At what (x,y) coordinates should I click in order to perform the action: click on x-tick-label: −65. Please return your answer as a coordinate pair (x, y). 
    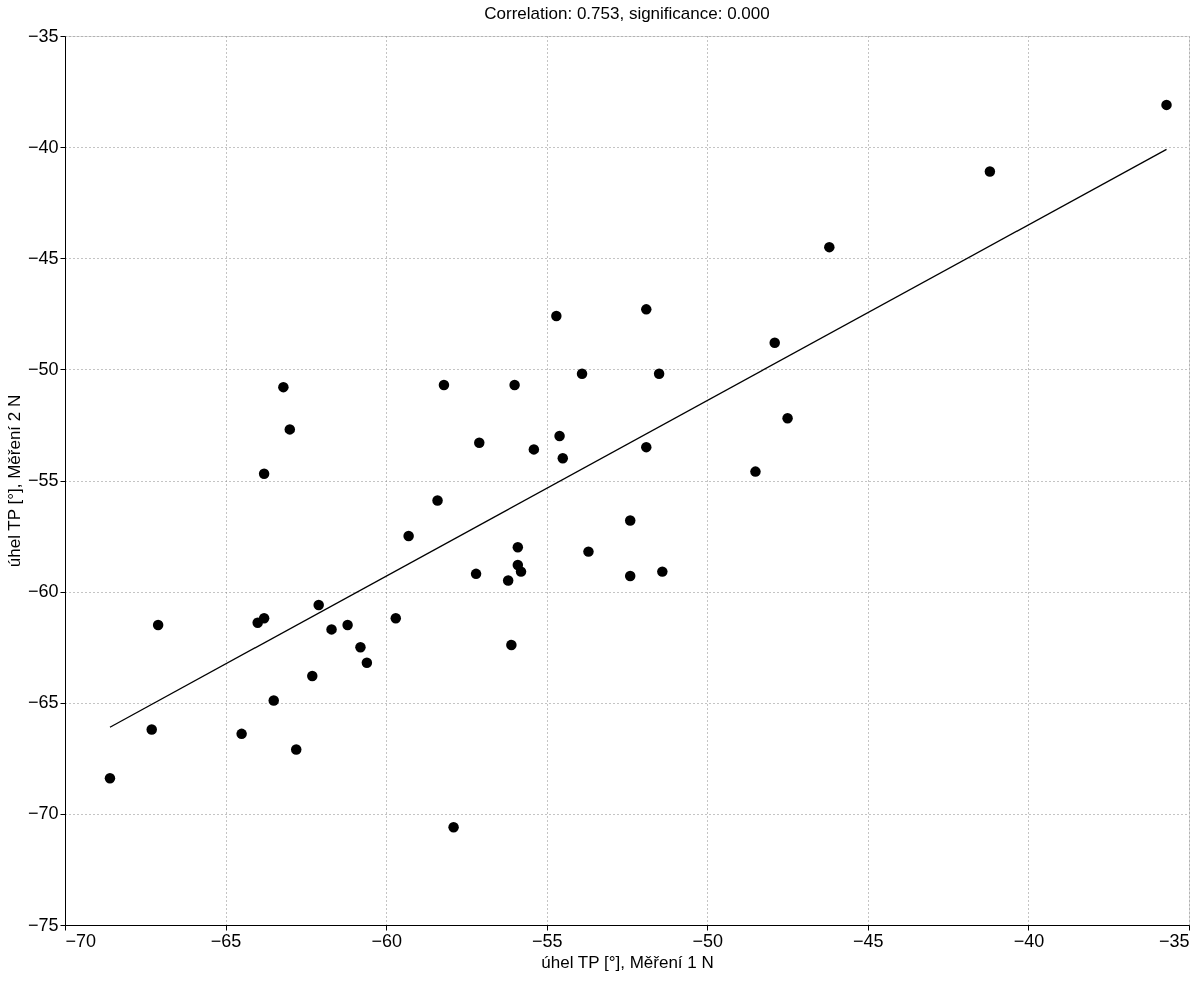
    Looking at the image, I should click on (226, 940).